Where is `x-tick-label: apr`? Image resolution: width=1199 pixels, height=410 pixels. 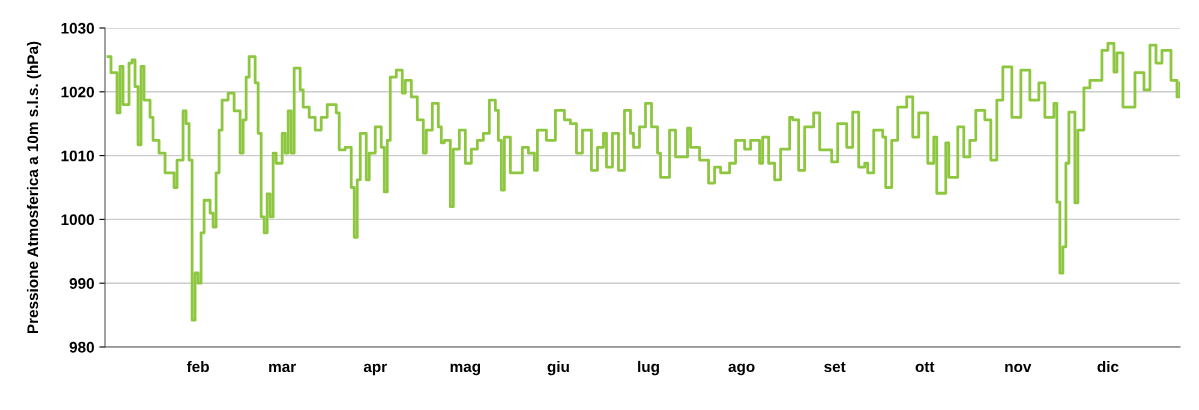 x-tick-label: apr is located at coordinates (375, 369).